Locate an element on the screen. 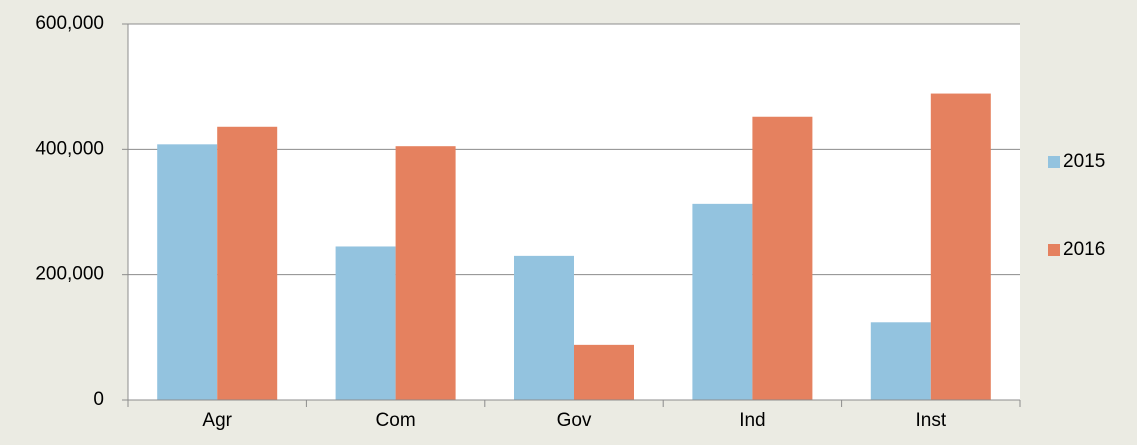  y-tick-label: 600,000 is located at coordinates (69, 23).